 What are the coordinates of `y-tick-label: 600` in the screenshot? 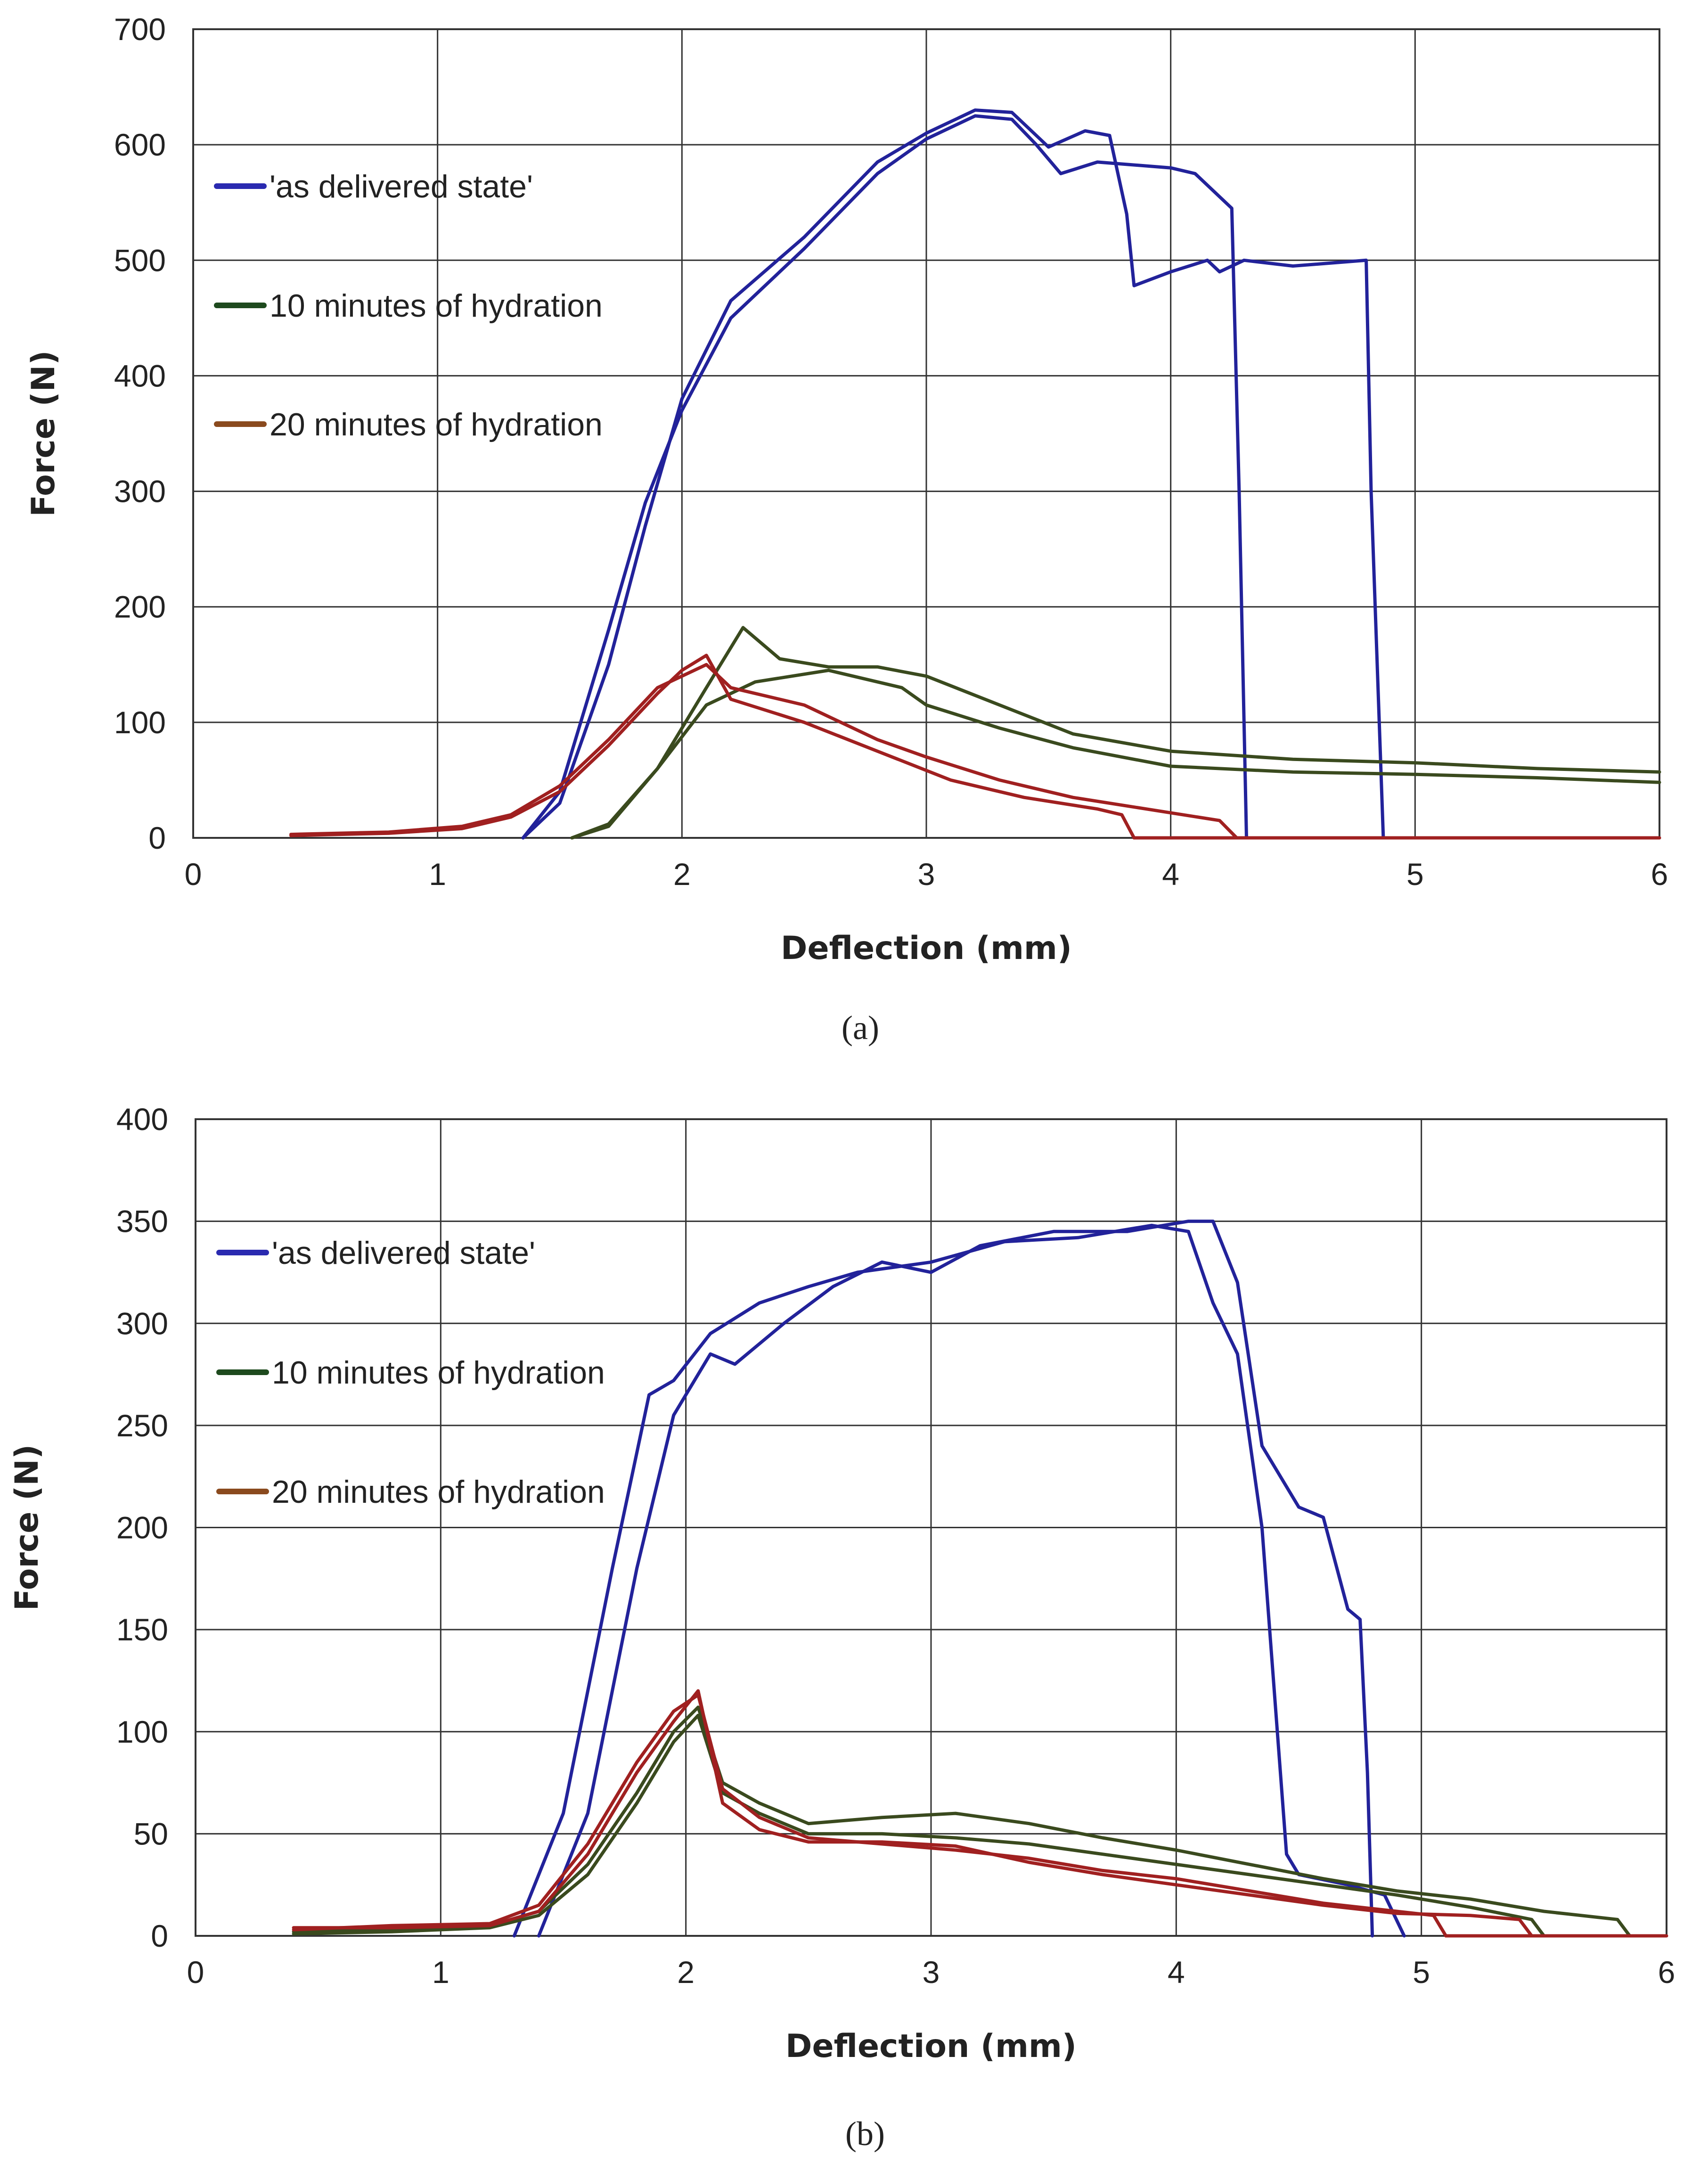 It's located at (140, 144).